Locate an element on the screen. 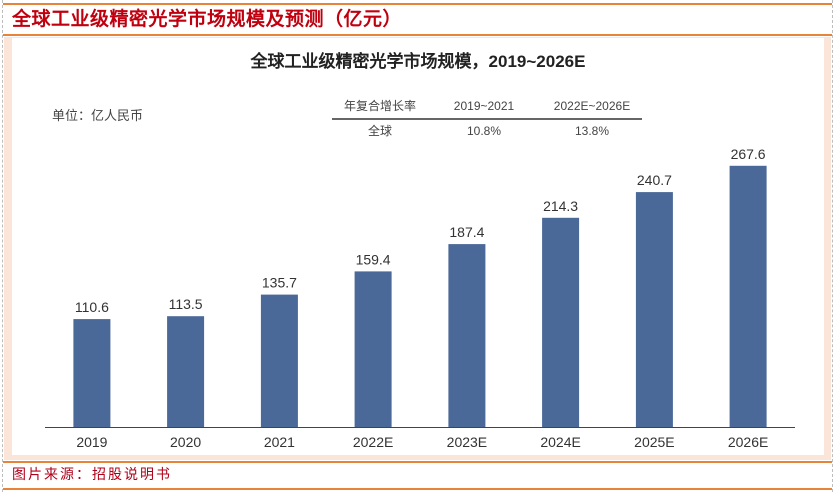 The width and height of the screenshot is (837, 492). x-tick-2021: 2021 is located at coordinates (279, 442).